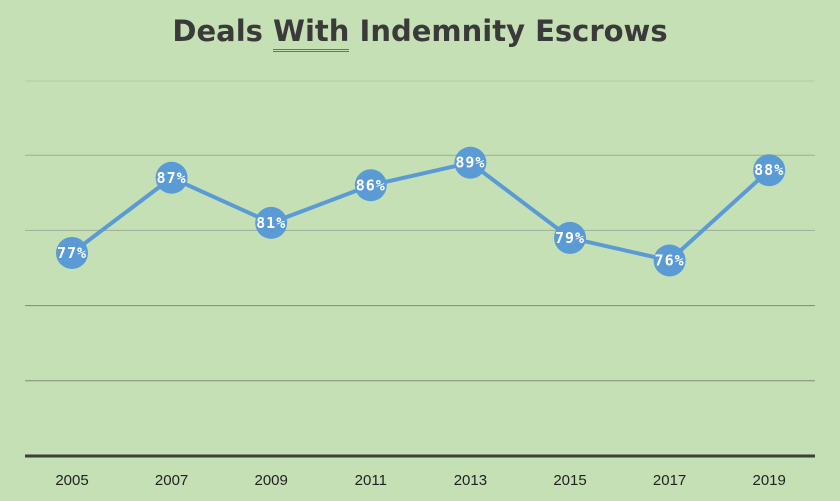 The image size is (840, 501). I want to click on x-tick-label: 2019, so click(769, 480).